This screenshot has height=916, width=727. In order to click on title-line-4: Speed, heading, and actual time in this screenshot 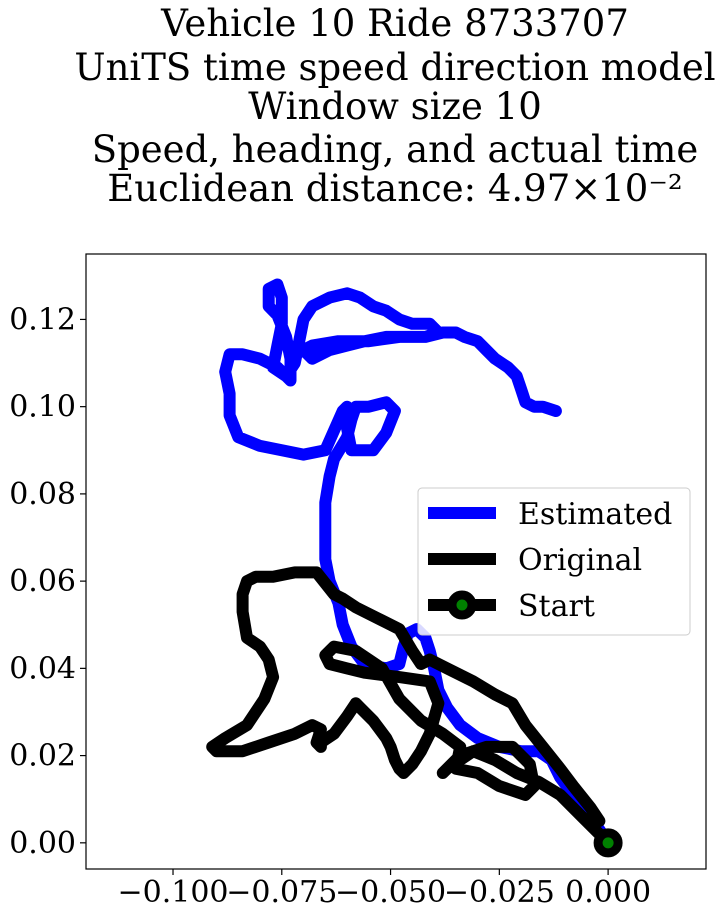, I will do `click(395, 149)`.